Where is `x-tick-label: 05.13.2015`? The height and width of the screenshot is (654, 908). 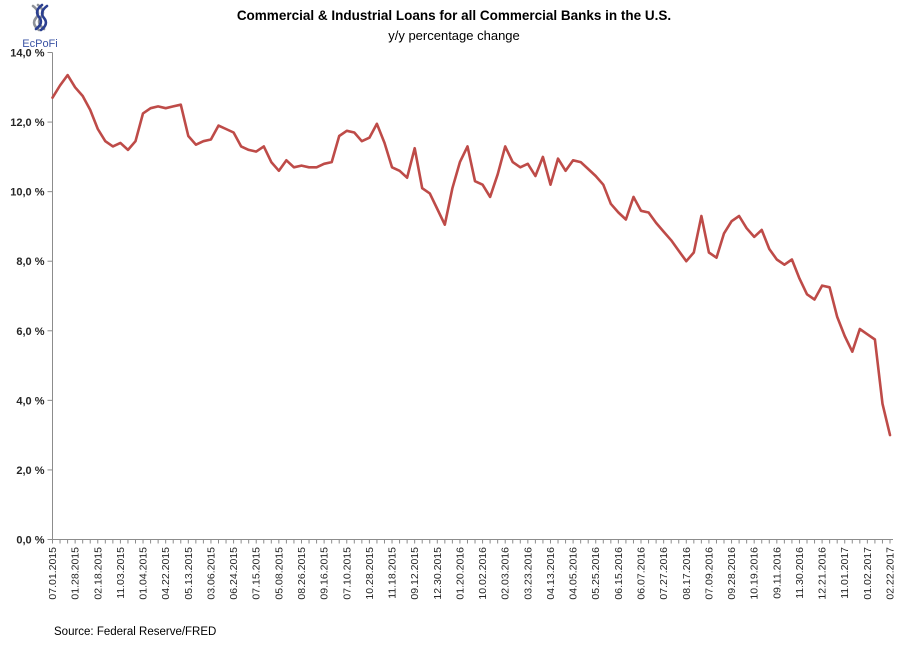 x-tick-label: 05.13.2015 is located at coordinates (189, 573).